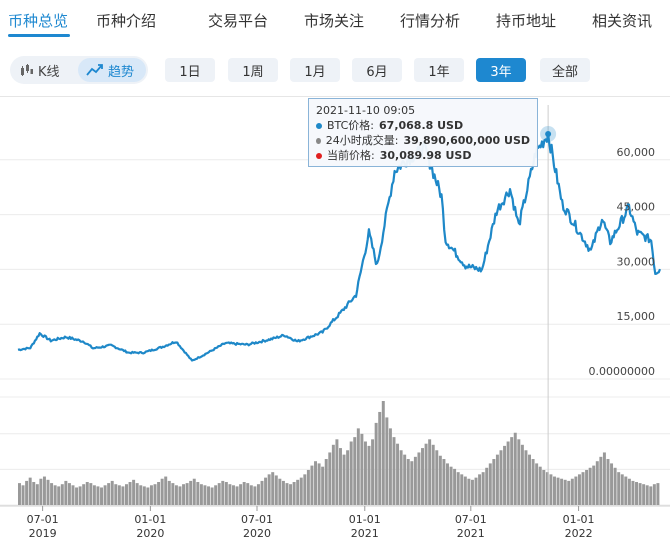  I want to click on nav-tab-exchanges: 交易平台, so click(238, 21).